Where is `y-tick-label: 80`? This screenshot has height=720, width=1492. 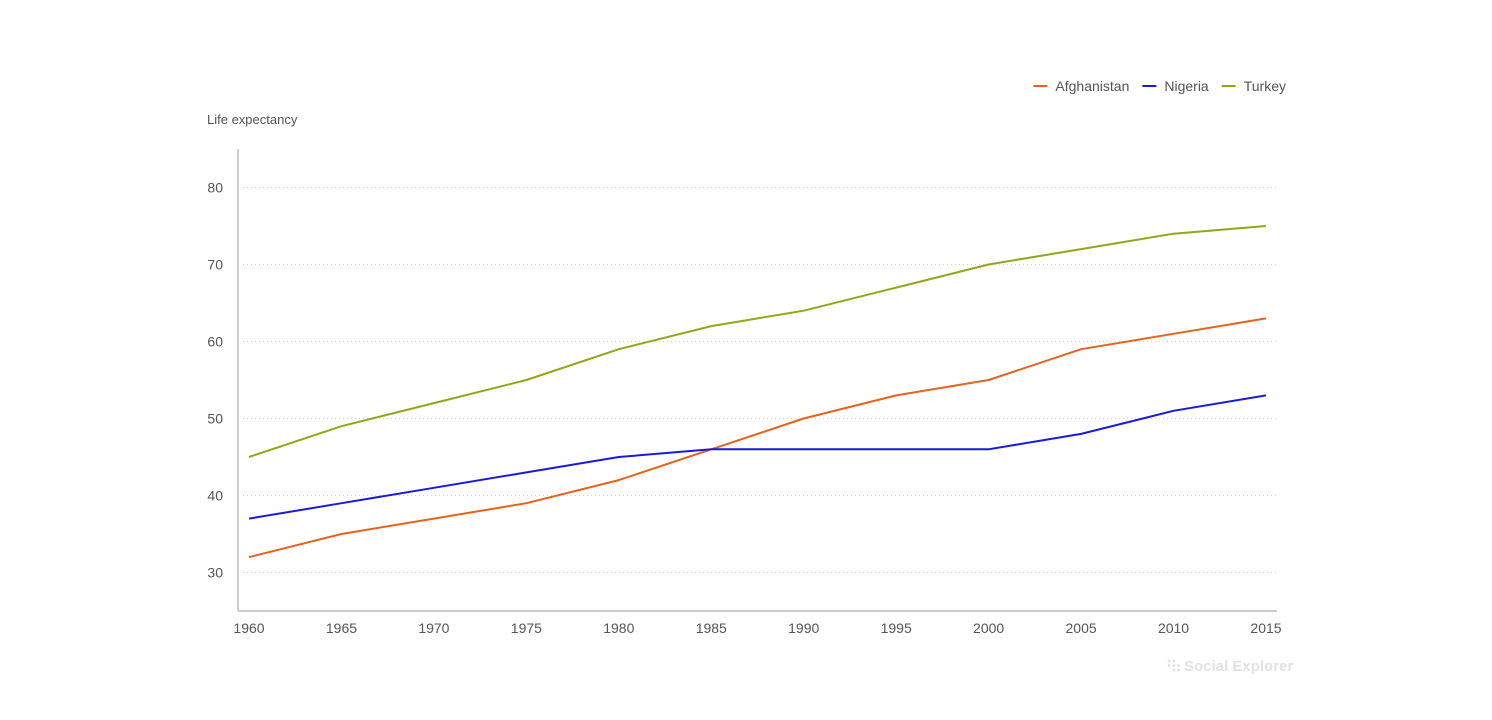
y-tick-label: 80 is located at coordinates (215, 188).